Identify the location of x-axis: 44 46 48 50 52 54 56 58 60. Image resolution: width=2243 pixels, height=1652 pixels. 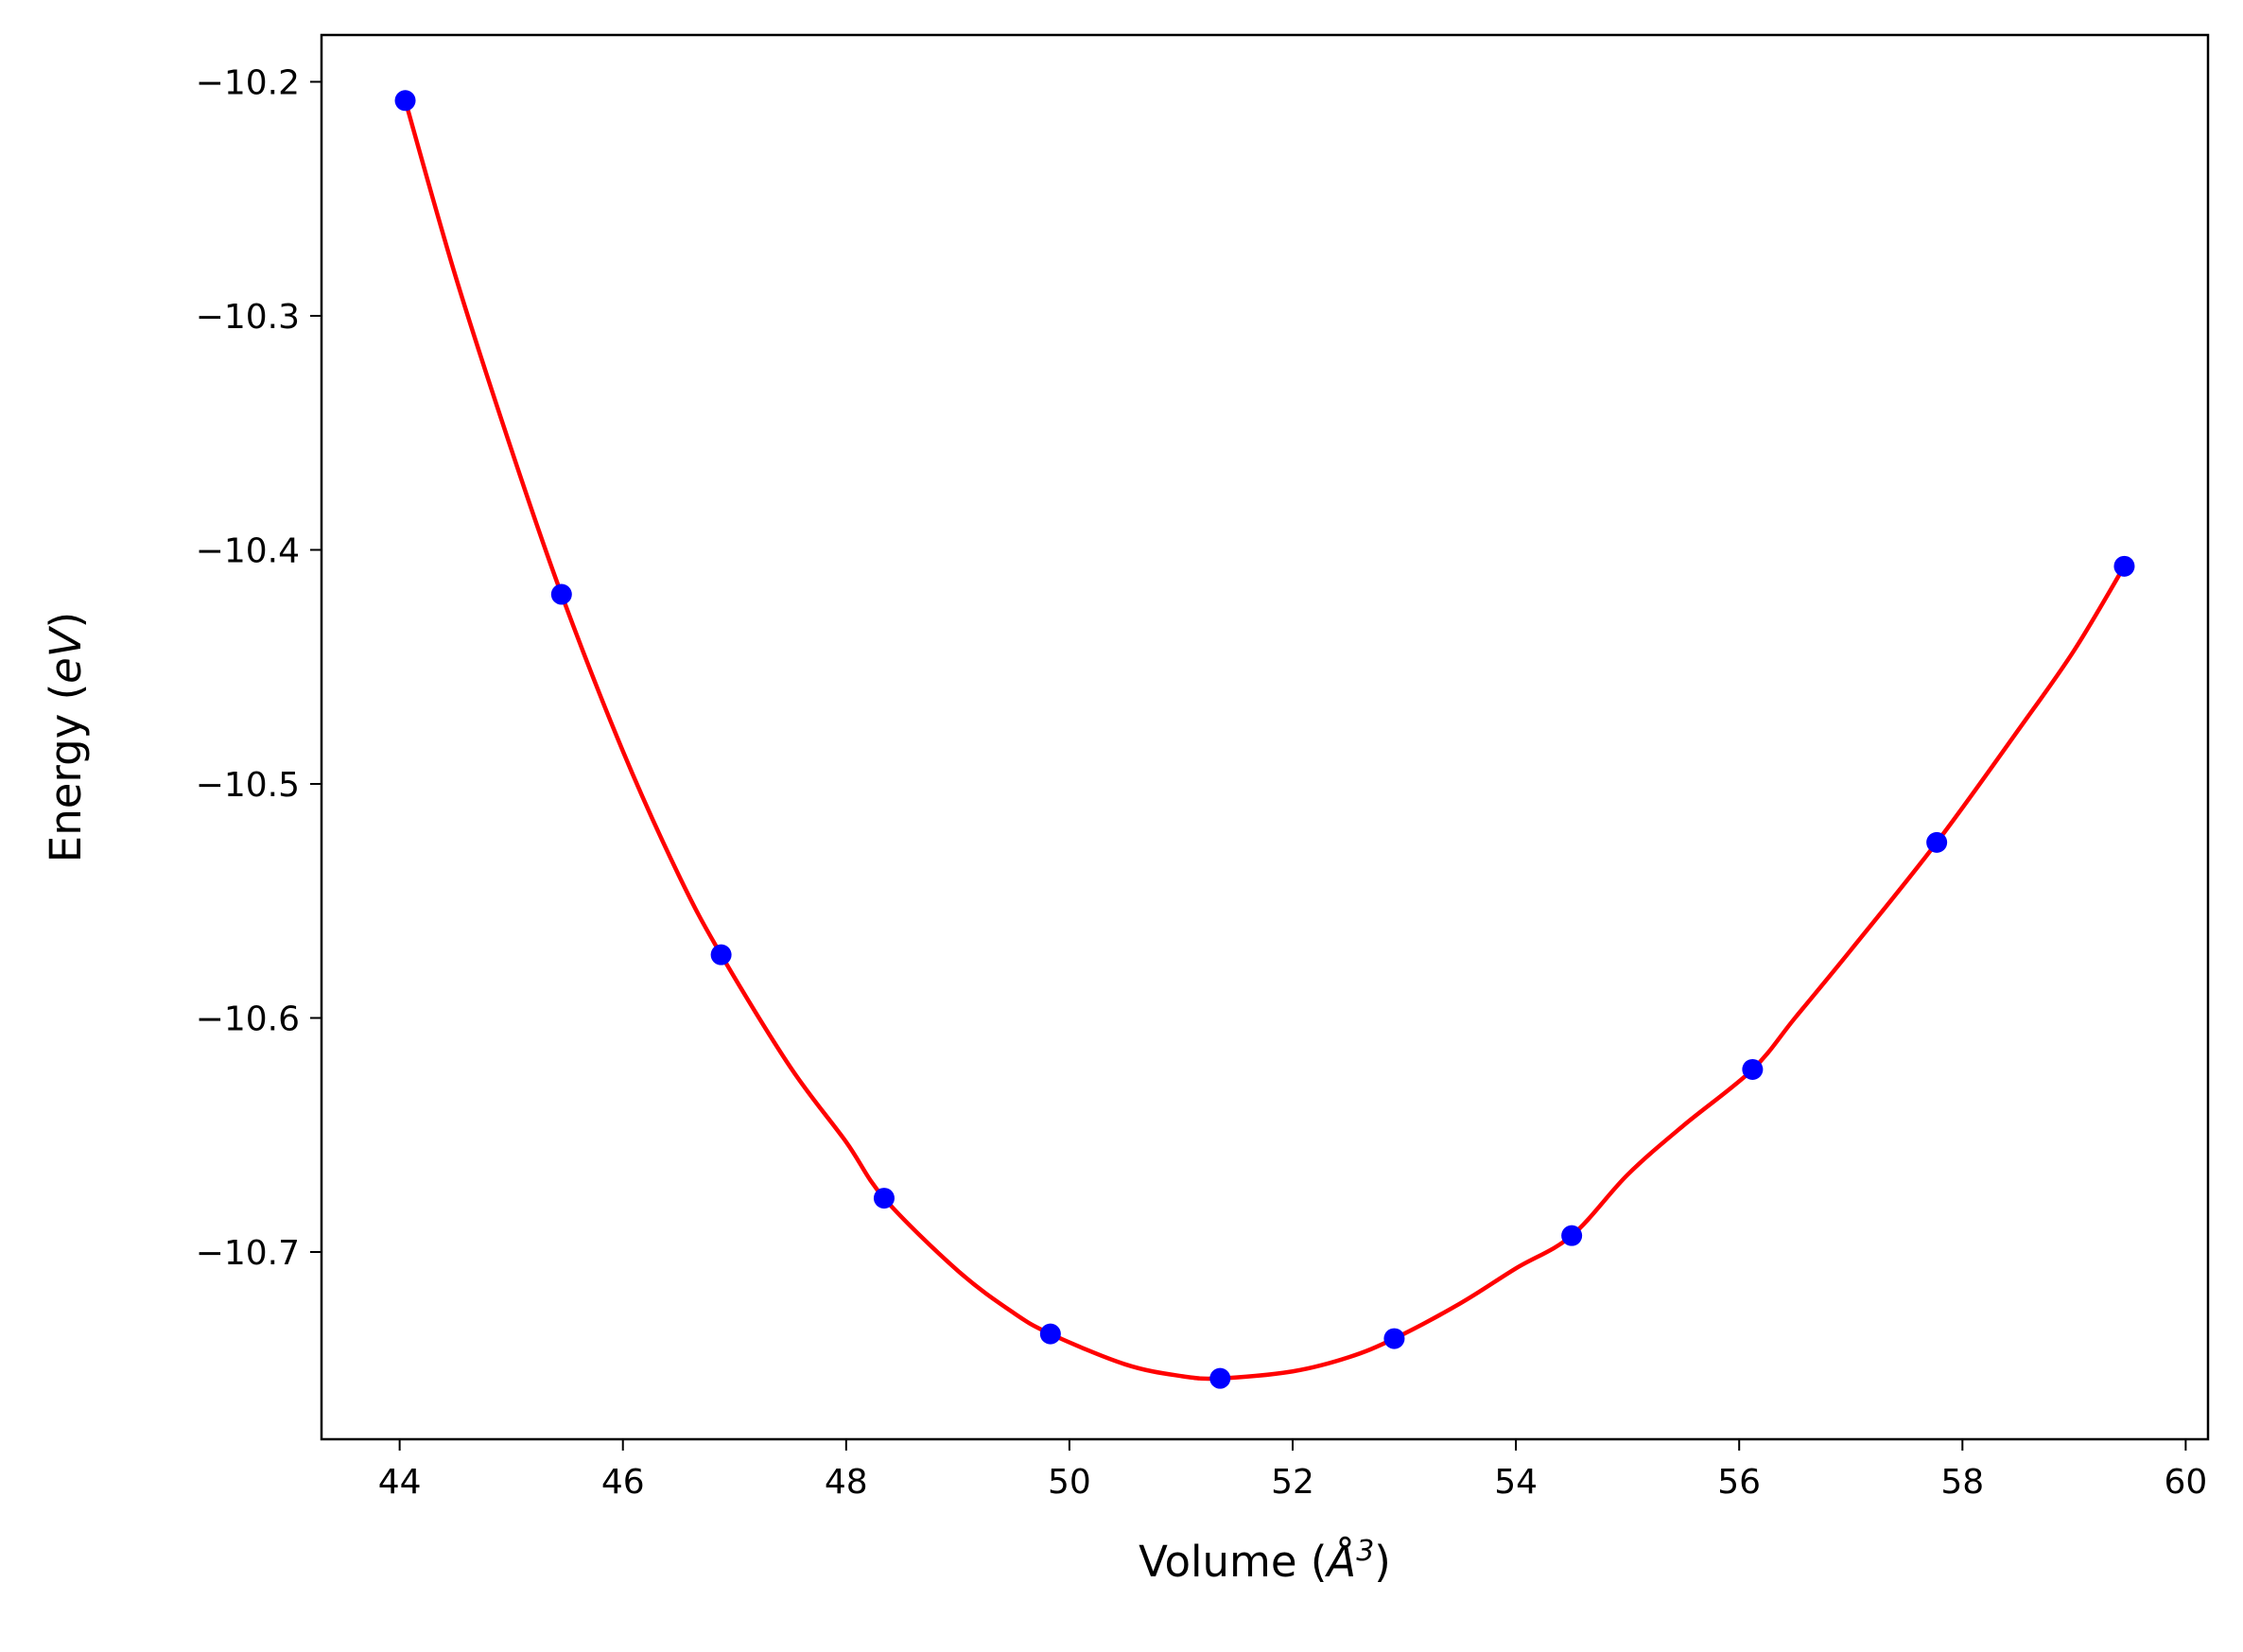
(1292, 1471).